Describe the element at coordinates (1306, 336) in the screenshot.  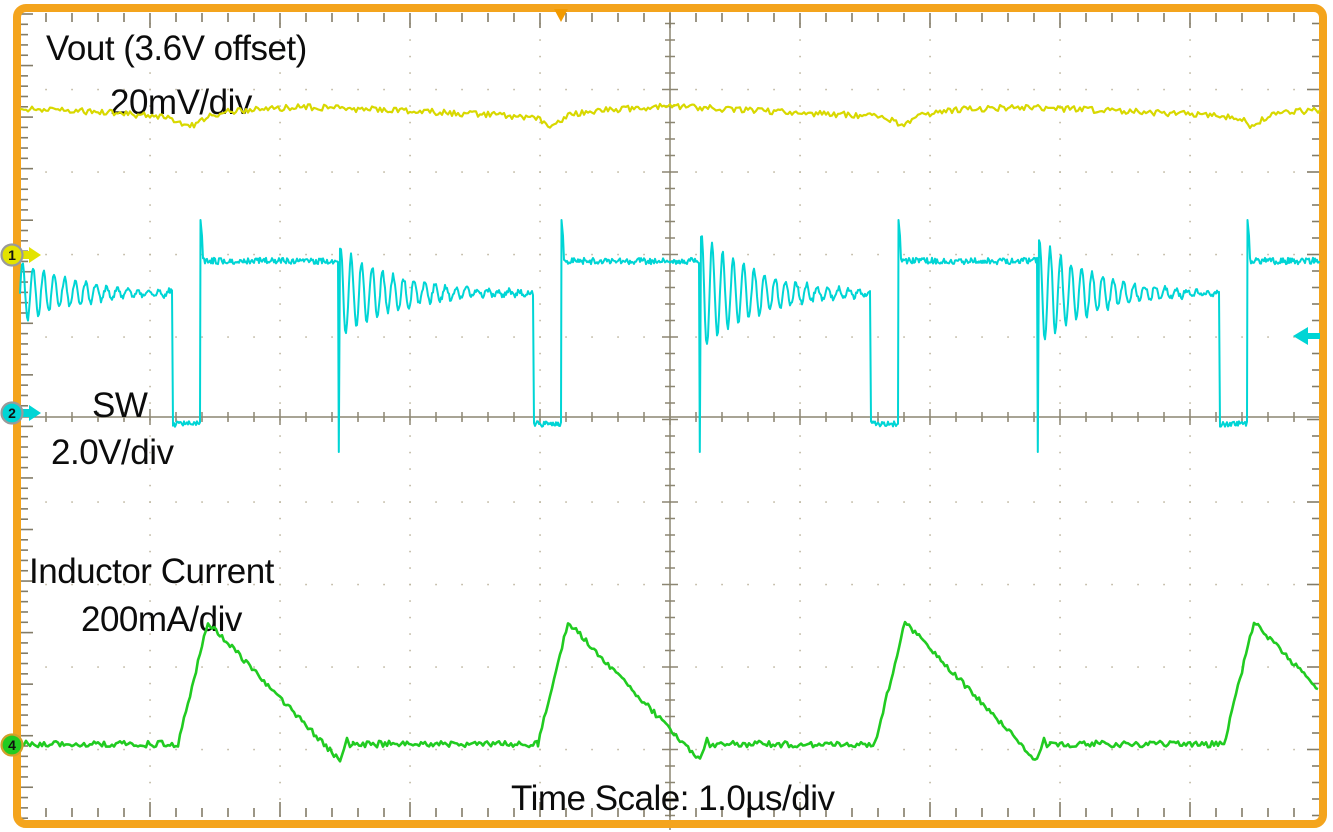
I see `trigger-level-arrow-icon` at that location.